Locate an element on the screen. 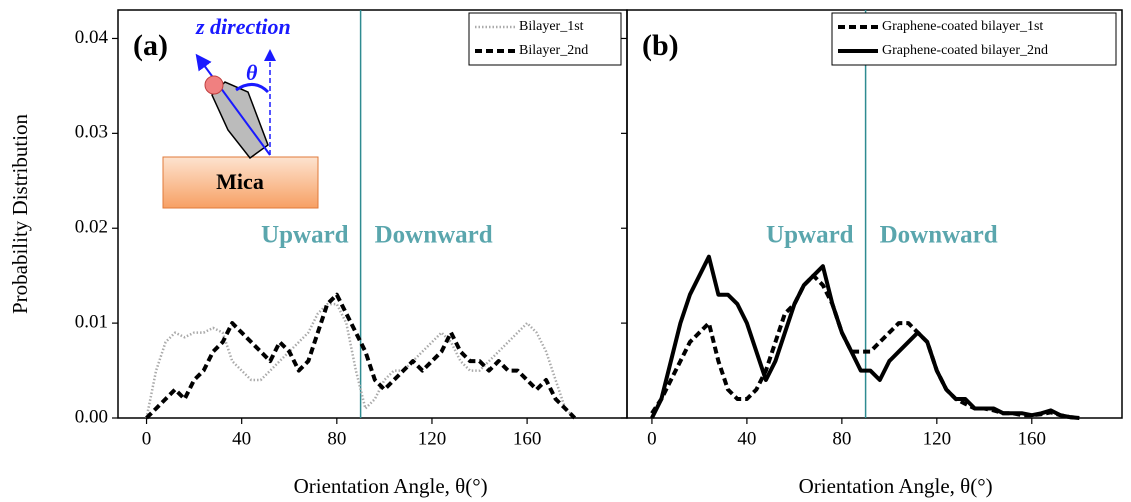 This screenshot has width=1131, height=502. panel-label: (b) is located at coordinates (660, 45).